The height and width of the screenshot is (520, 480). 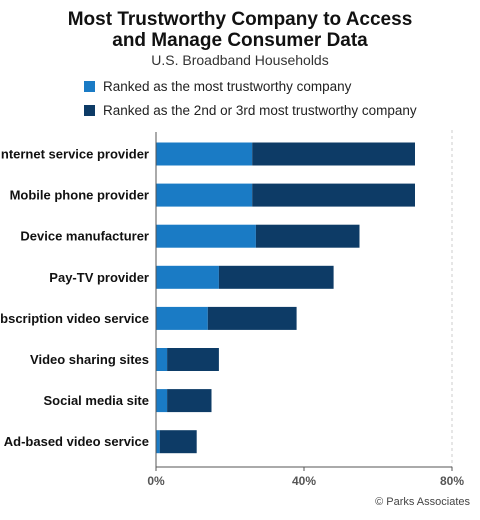 What do you see at coordinates (97, 400) in the screenshot?
I see `category-label: Social media site` at bounding box center [97, 400].